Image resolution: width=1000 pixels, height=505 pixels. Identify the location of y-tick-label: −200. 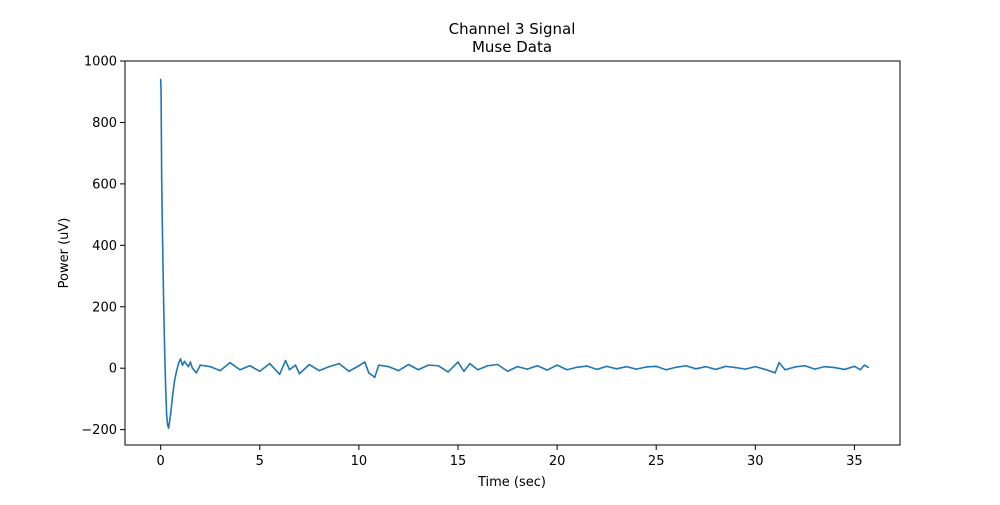
(99, 430).